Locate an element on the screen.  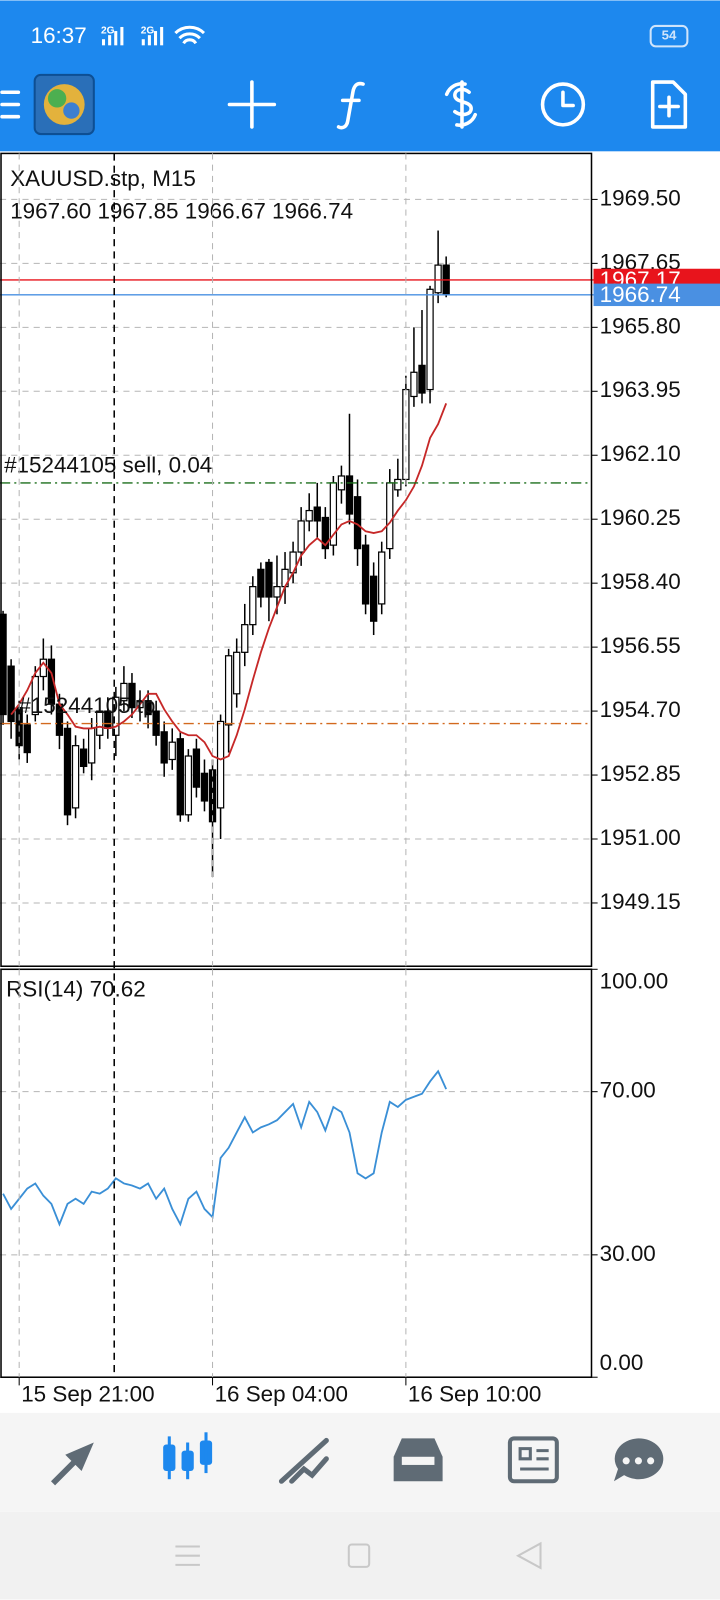
rsi-line is located at coordinates (225, 1148).